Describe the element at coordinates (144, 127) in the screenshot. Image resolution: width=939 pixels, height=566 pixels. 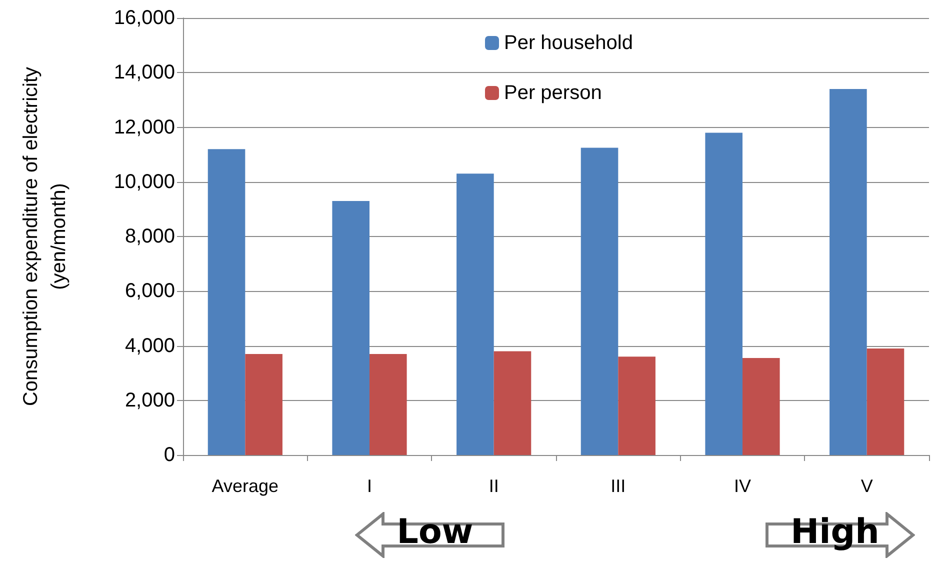
I see `y-tick-label: 12,000` at that location.